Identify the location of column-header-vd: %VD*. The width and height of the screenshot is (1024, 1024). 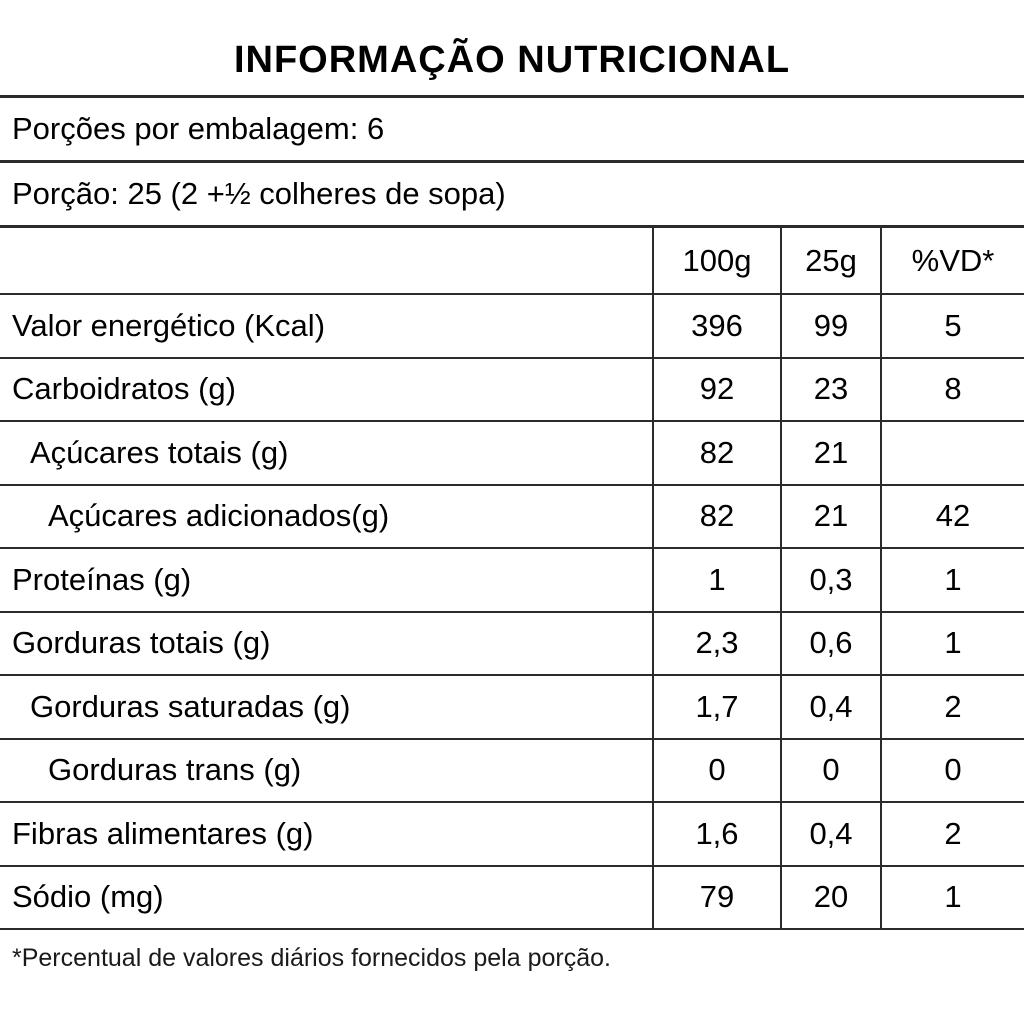
(952, 260).